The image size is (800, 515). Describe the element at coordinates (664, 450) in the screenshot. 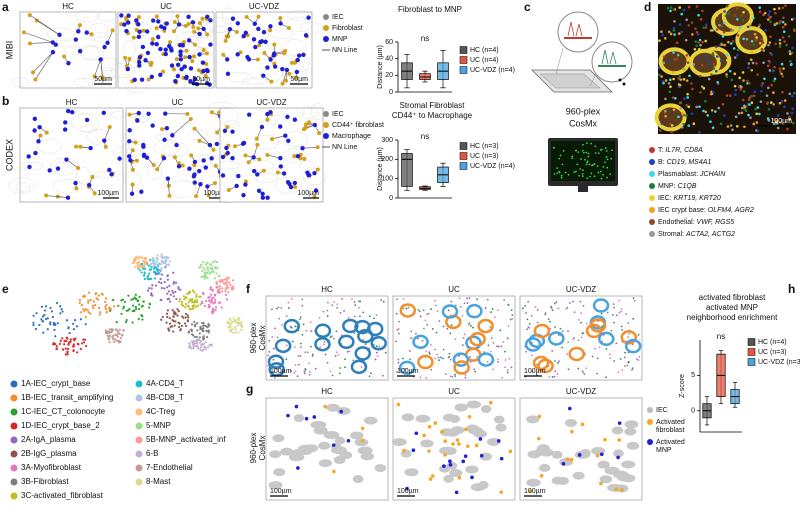

I see `legend-label: MNP` at that location.